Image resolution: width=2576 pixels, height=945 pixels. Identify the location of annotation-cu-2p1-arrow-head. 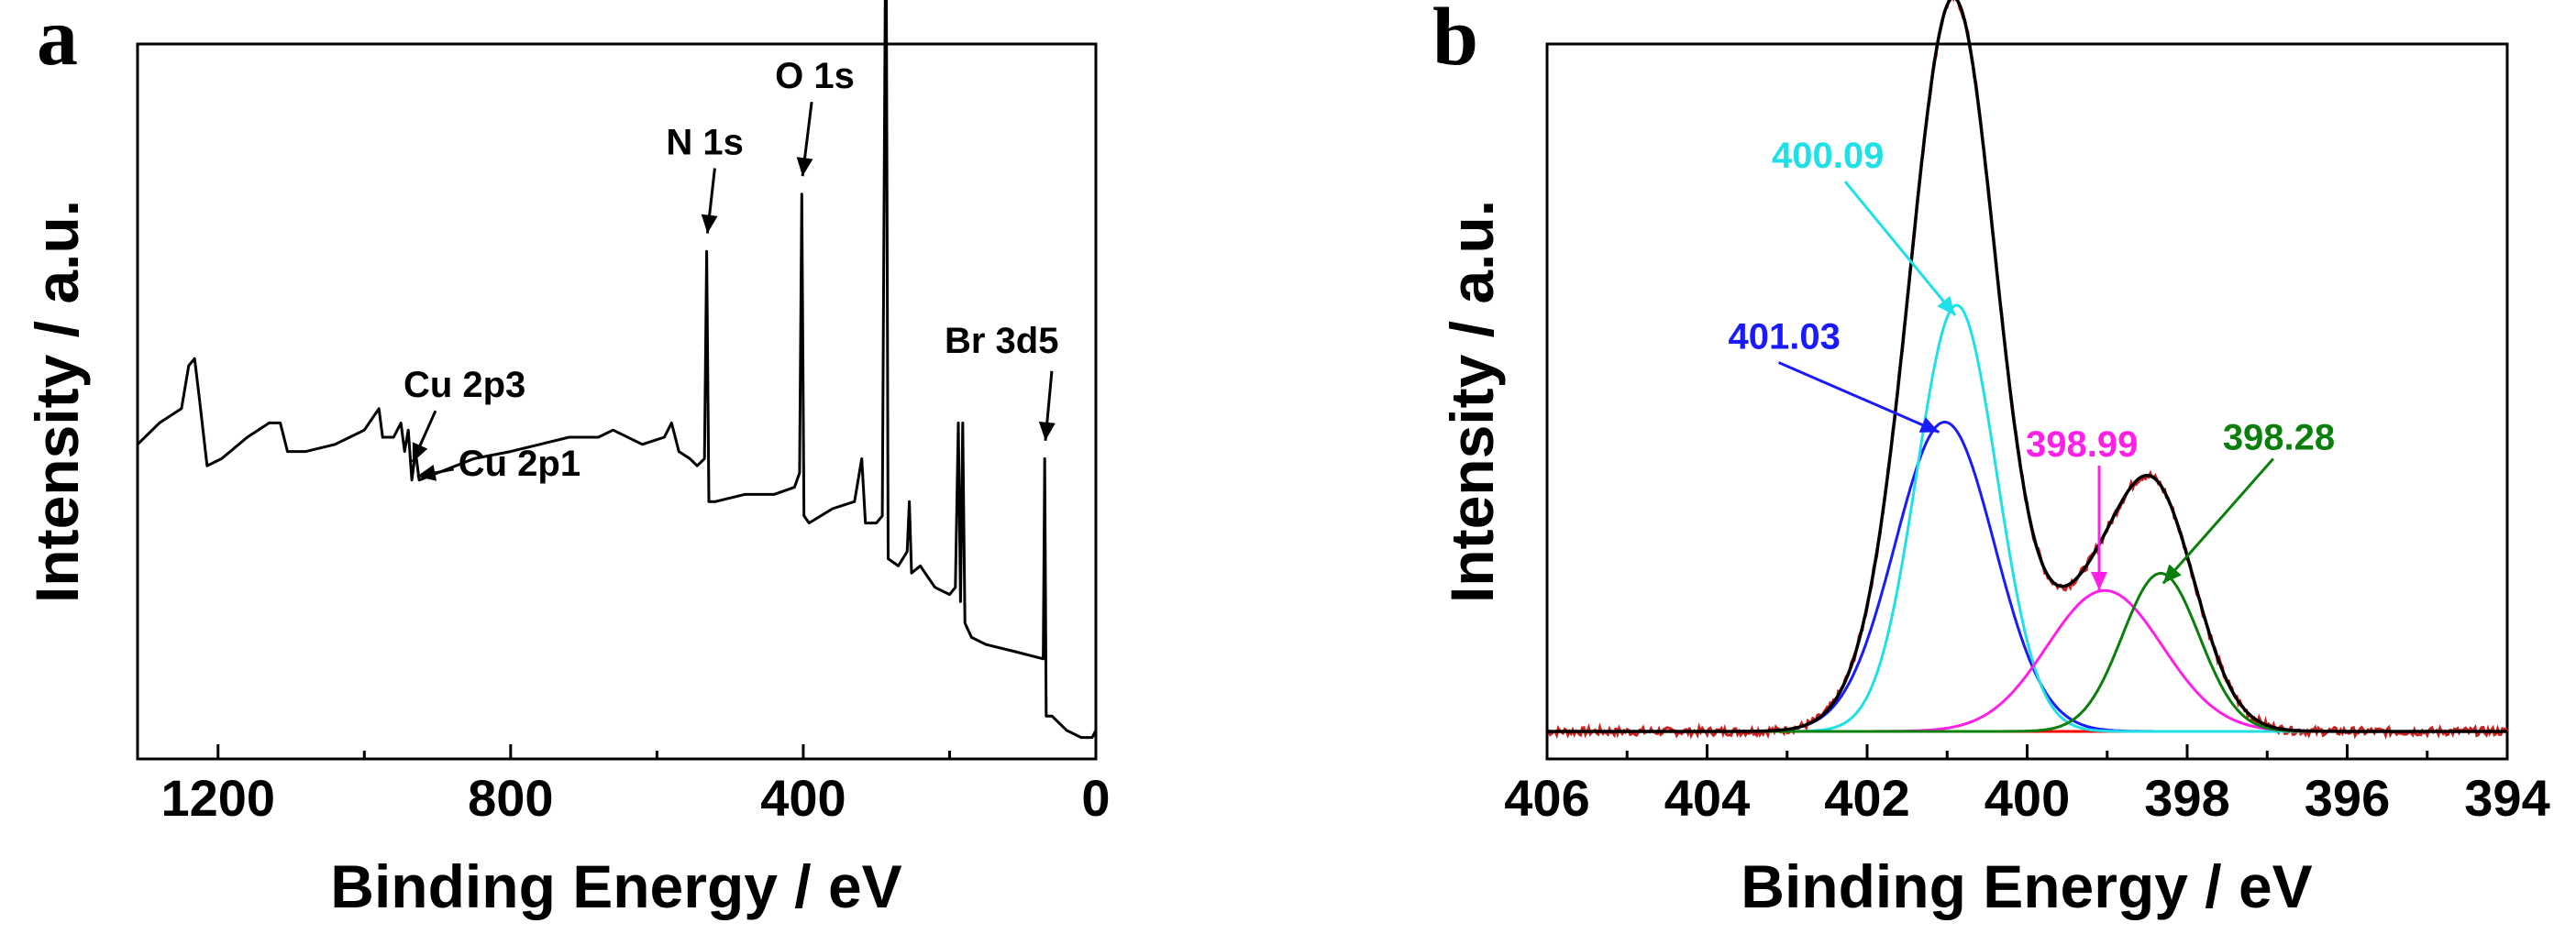
(426, 473).